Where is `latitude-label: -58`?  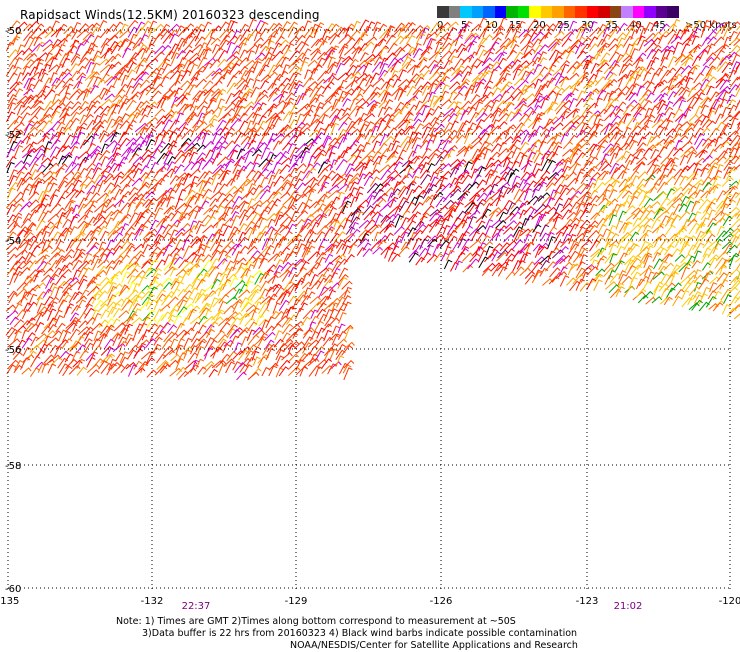
latitude-label: -58 is located at coordinates (13, 466).